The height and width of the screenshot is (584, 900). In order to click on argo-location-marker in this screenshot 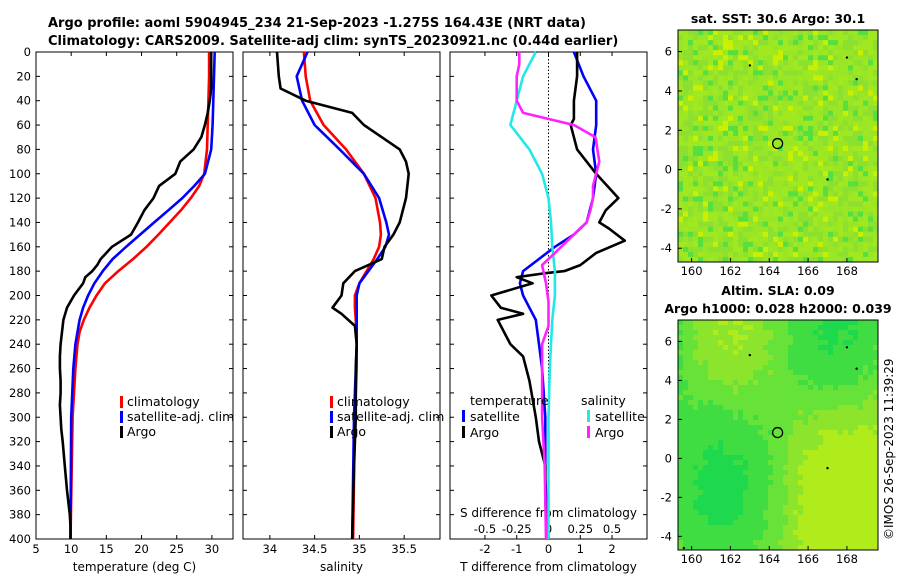, I will do `click(777, 432)`.